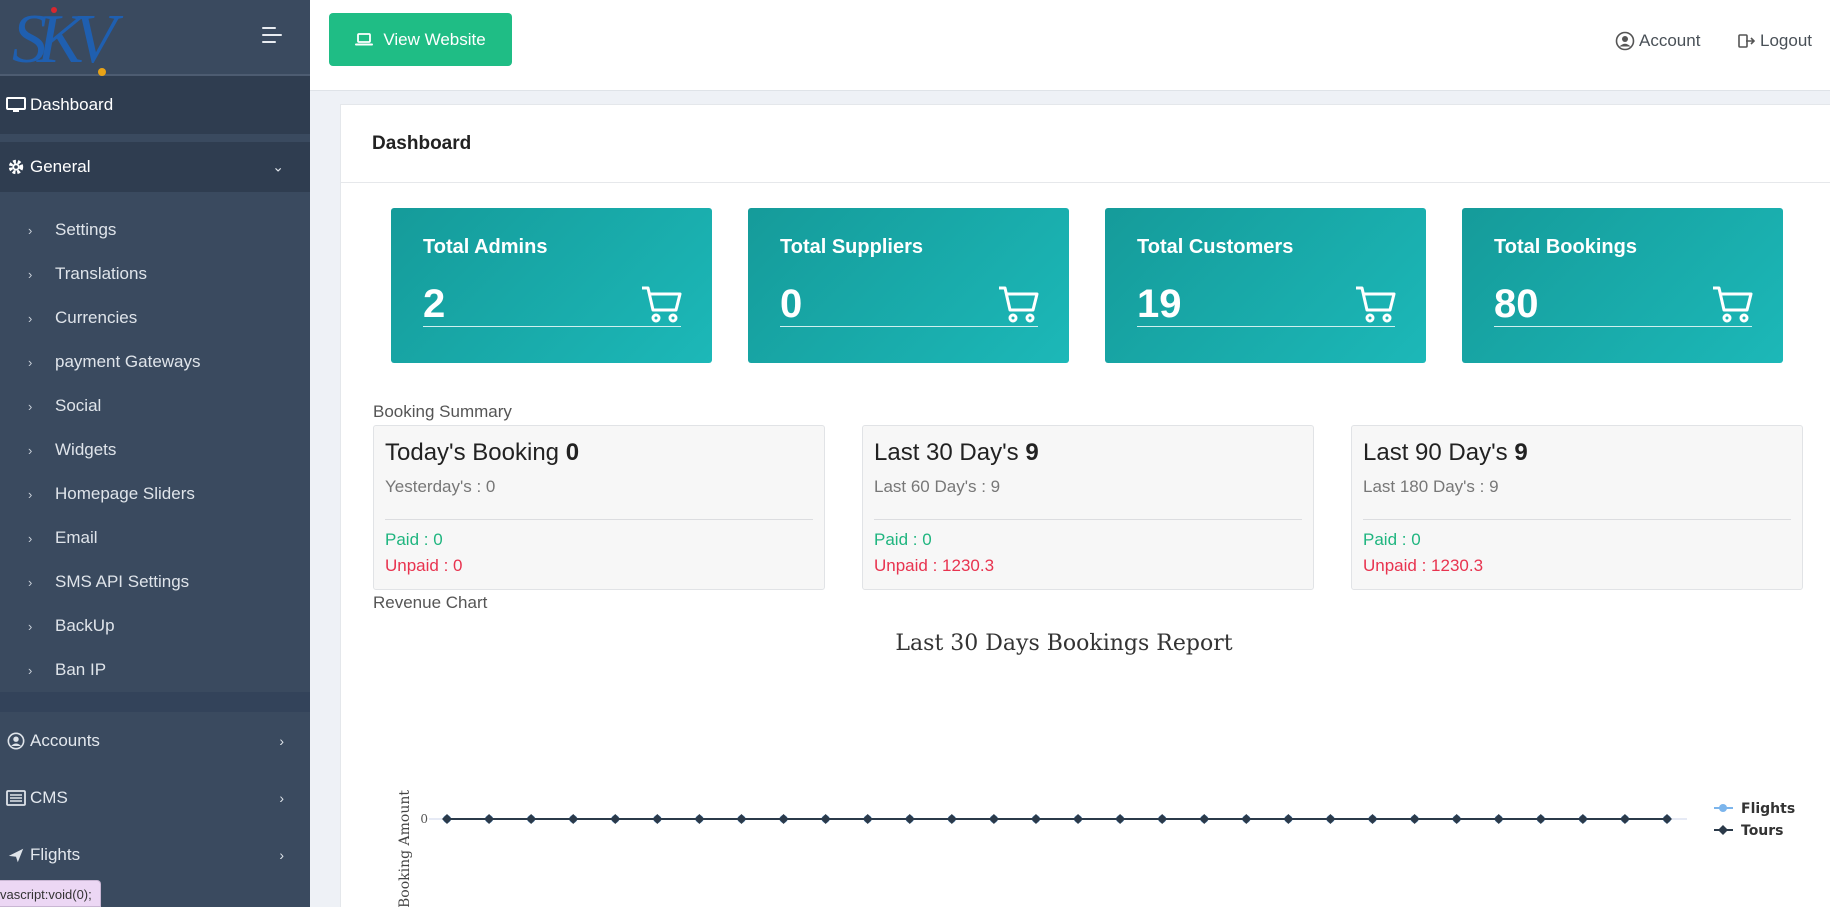 The height and width of the screenshot is (907, 1830). I want to click on view-website-label: View Website, so click(434, 39).